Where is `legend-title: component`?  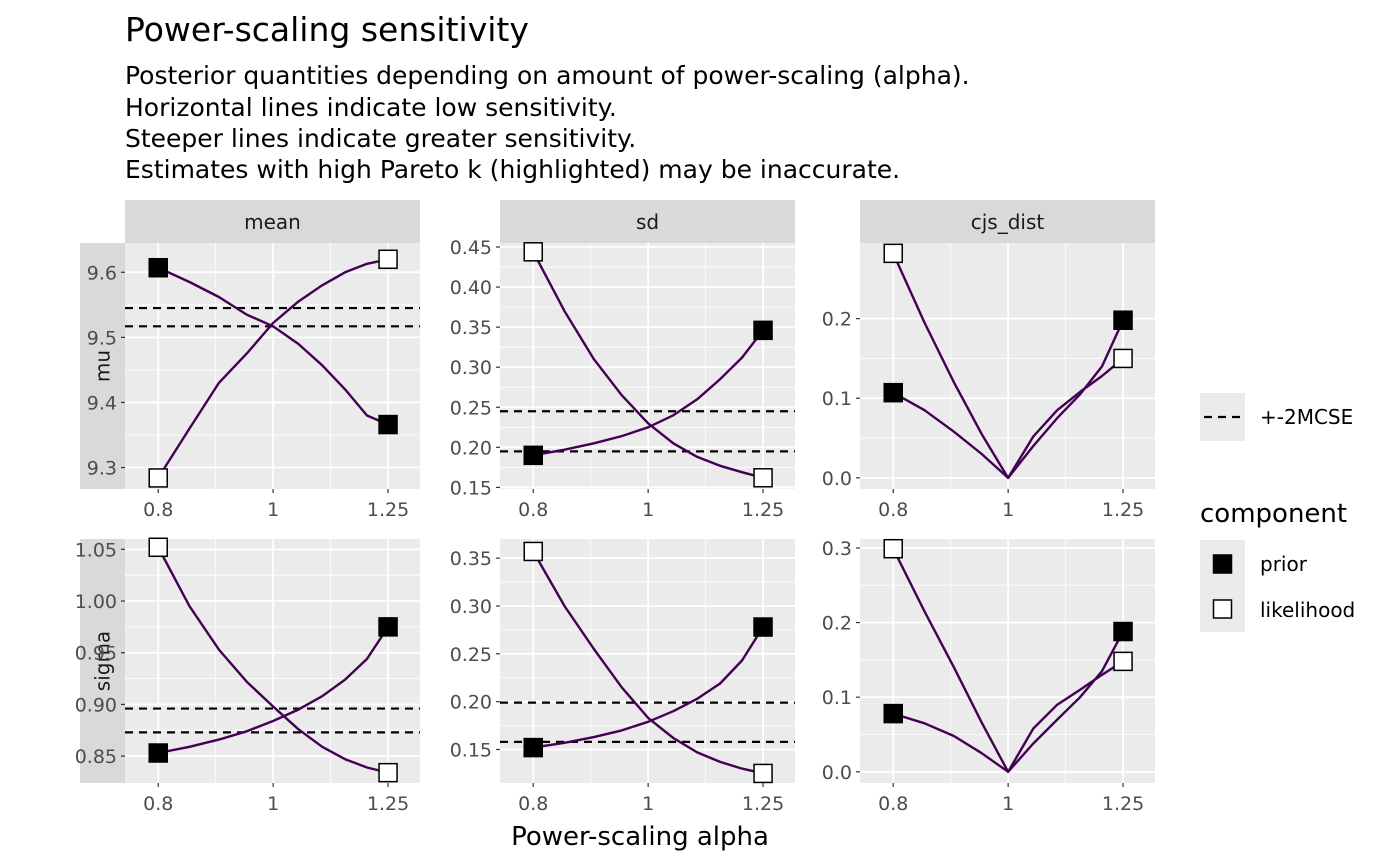 legend-title: component is located at coordinates (1273, 514).